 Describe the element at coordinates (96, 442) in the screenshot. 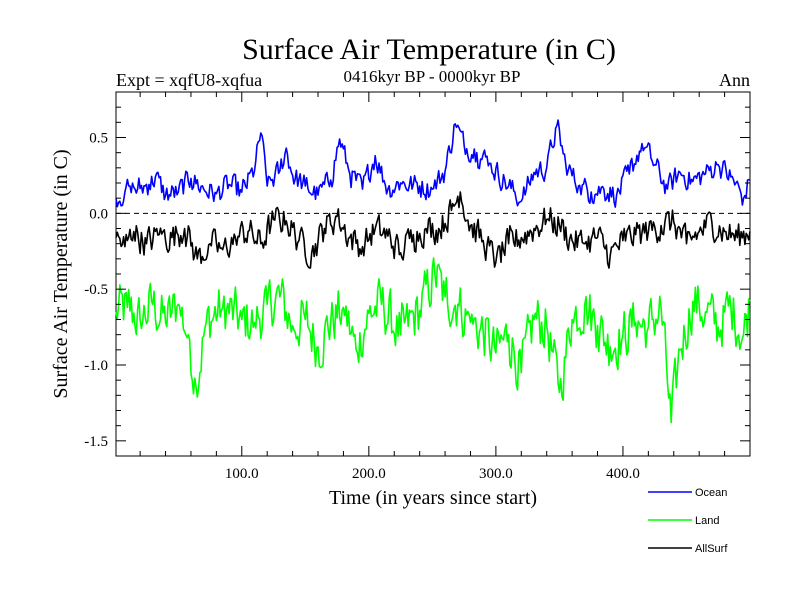

I see `y-tick-label: -1.5` at that location.